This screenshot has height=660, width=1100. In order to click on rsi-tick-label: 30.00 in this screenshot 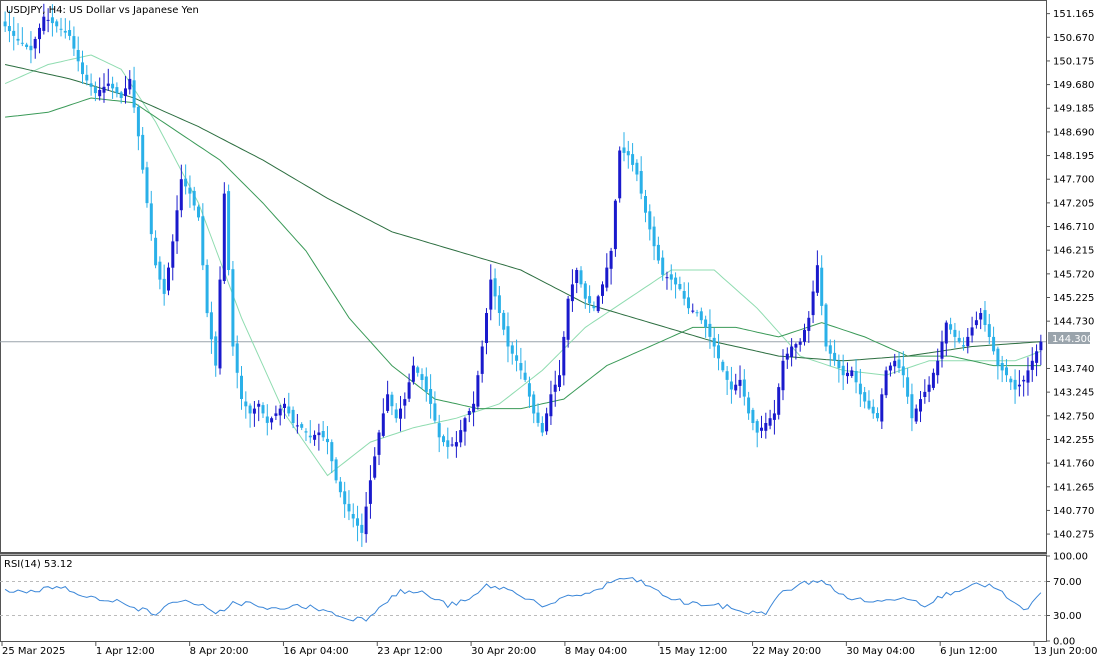, I will do `click(1067, 616)`.